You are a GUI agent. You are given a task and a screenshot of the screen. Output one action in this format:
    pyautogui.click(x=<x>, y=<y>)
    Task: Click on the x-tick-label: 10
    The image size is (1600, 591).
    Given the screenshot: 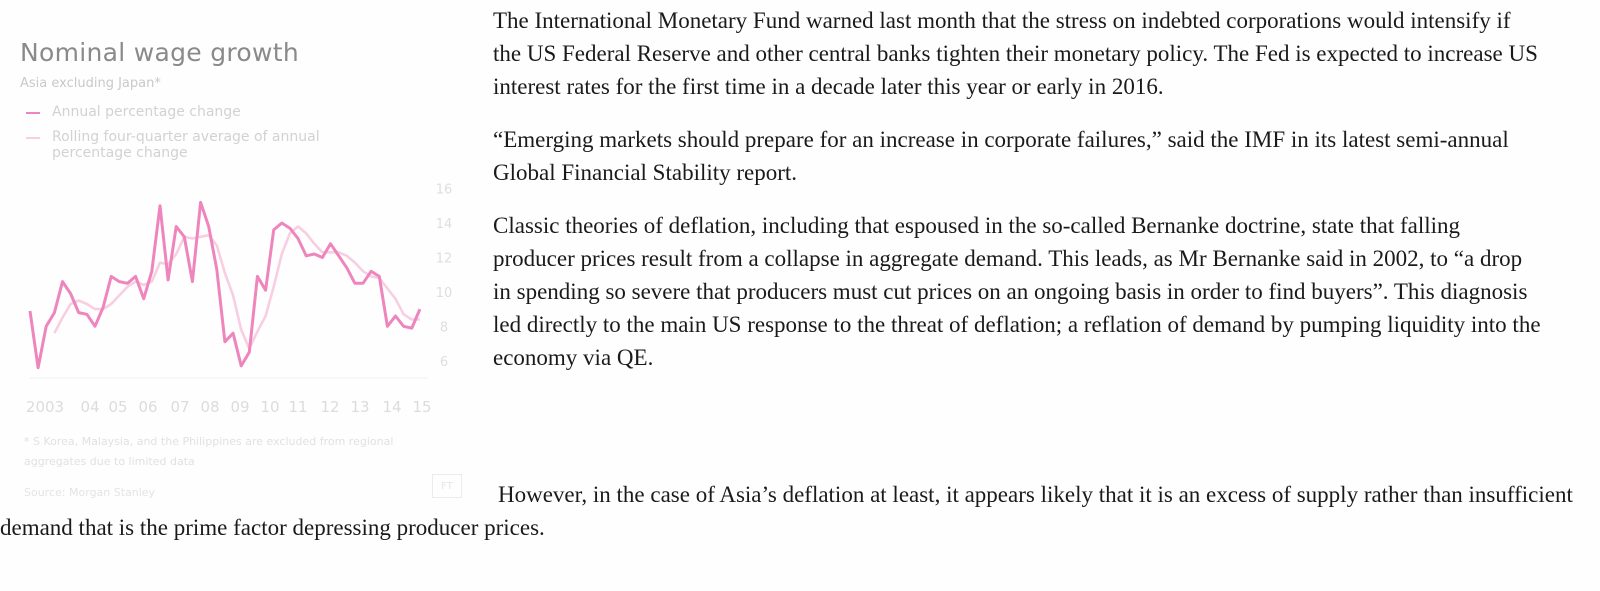 What is the action you would take?
    pyautogui.click(x=269, y=407)
    